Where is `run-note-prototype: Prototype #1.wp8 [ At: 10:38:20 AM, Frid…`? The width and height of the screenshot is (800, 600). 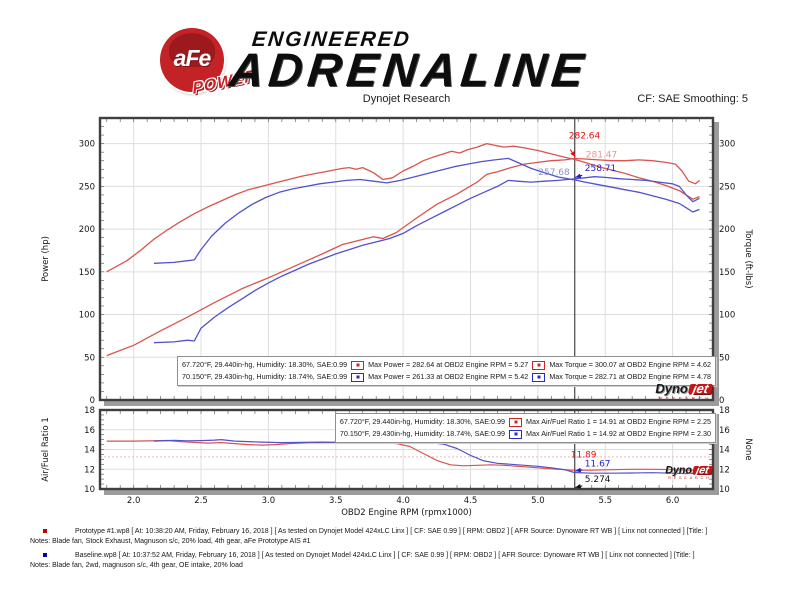
run-note-prototype: Prototype #1.wp8 [ At: 10:38:20 AM, Frid… is located at coordinates (402, 536).